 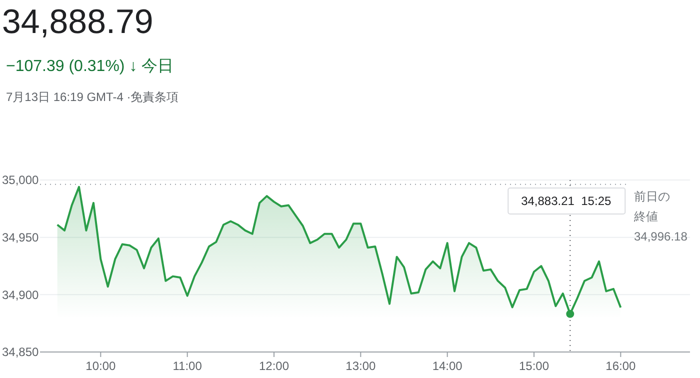 I want to click on annotation: 34,883.21 15:25, so click(x=566, y=201).